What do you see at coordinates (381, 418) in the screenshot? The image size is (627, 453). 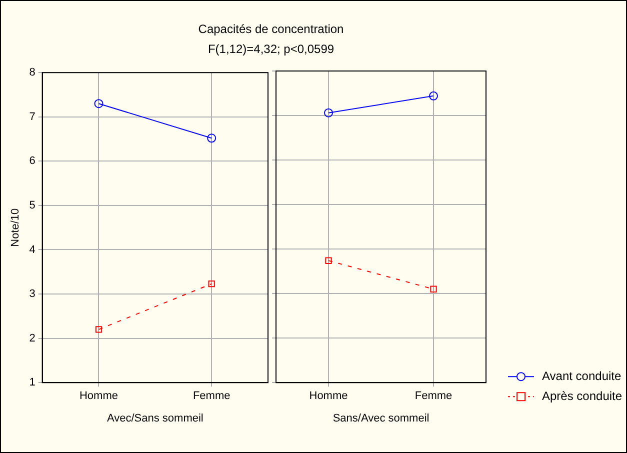 I see `x-axis-title: Sans/Avec sommeil` at bounding box center [381, 418].